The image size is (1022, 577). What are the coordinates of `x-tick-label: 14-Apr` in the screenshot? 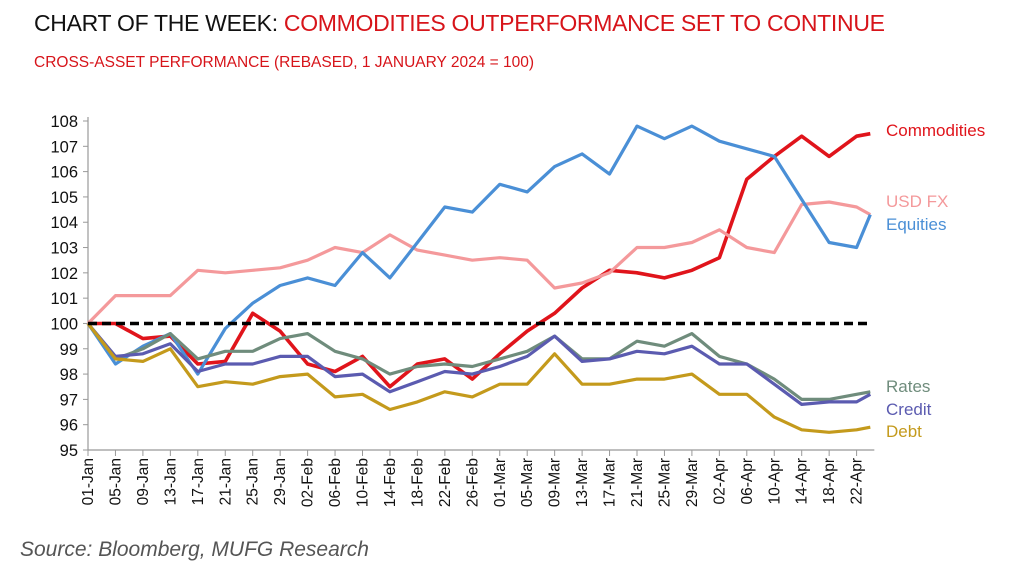 It's located at (802, 481).